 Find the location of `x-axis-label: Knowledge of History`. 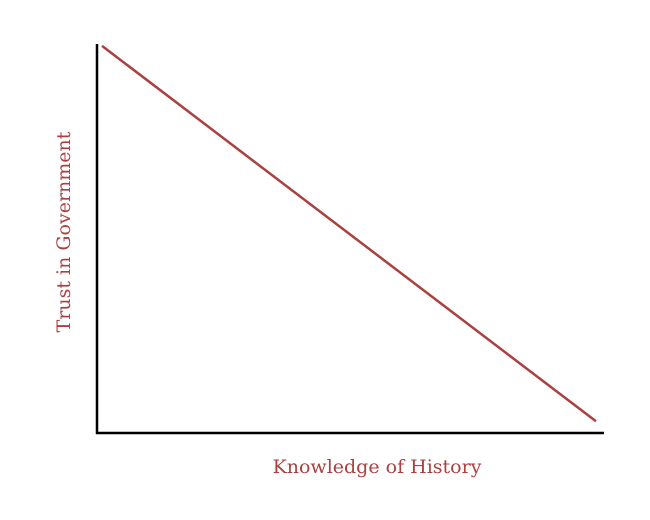

x-axis-label: Knowledge of History is located at coordinates (377, 467).